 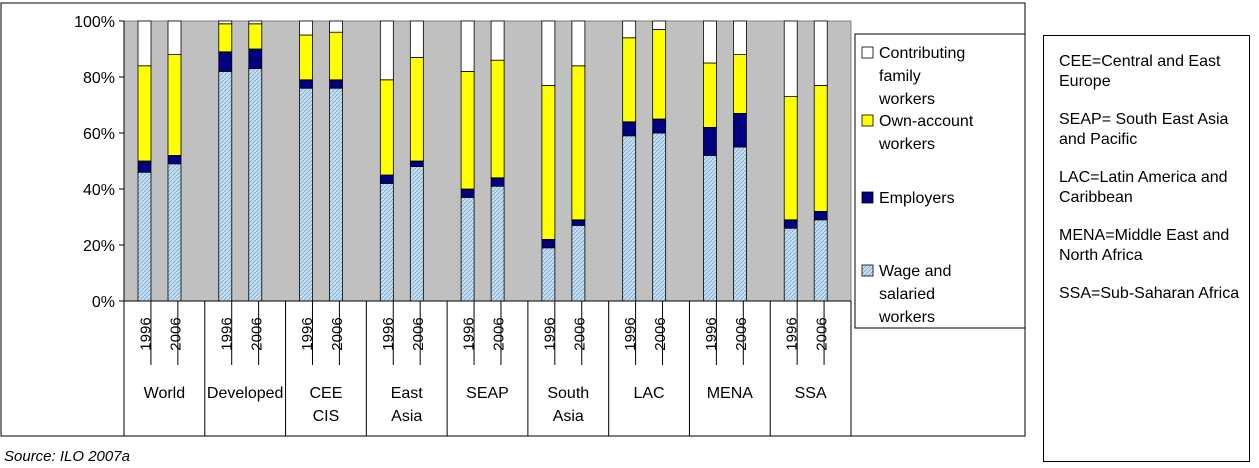 I want to click on x-group-label: East, so click(x=407, y=393).